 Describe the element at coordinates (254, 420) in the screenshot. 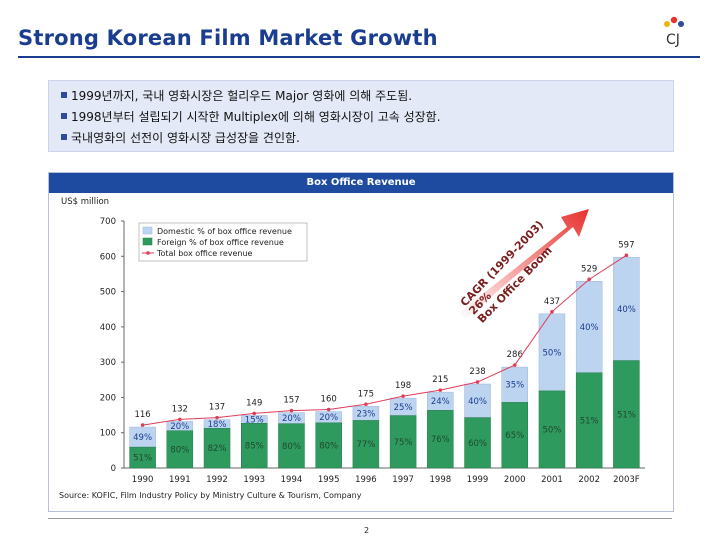

I see `foreign-pct-label: 15%` at that location.